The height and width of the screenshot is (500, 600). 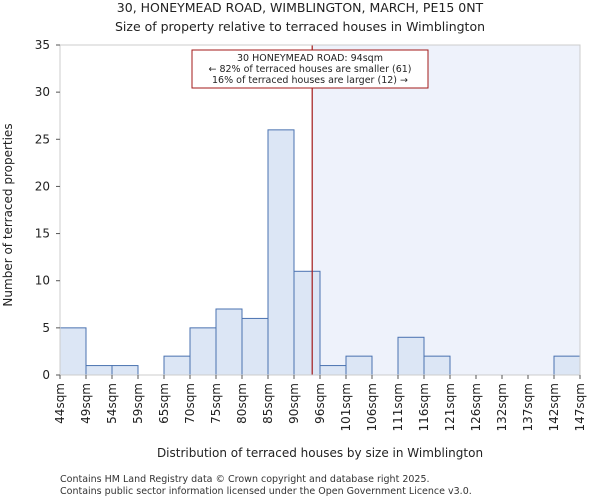 I want to click on x-tick-label-142sqm: 142sqm, so click(x=554, y=407).